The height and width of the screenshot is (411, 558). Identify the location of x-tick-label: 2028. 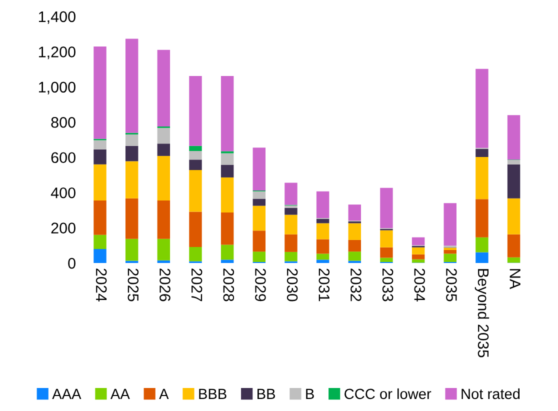
(228, 285).